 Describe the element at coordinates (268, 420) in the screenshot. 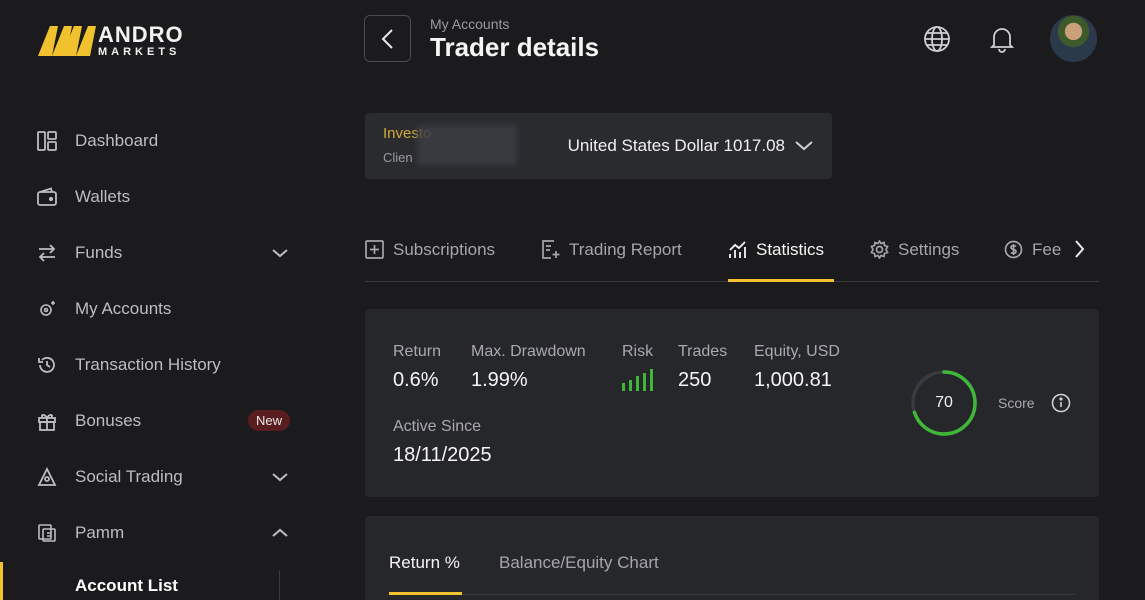

I see `new-badge: New` at that location.